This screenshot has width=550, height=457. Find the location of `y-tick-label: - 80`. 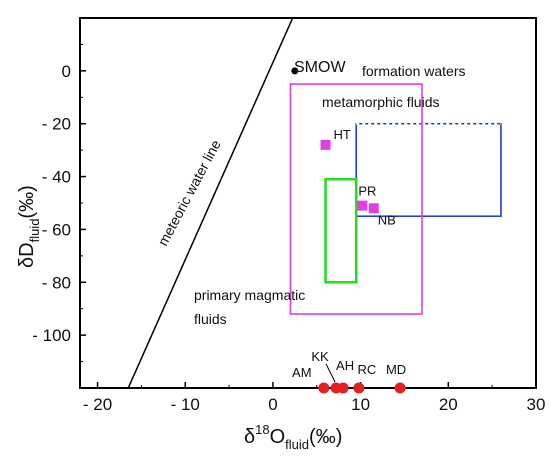

y-tick-label: - 80 is located at coordinates (56, 282).